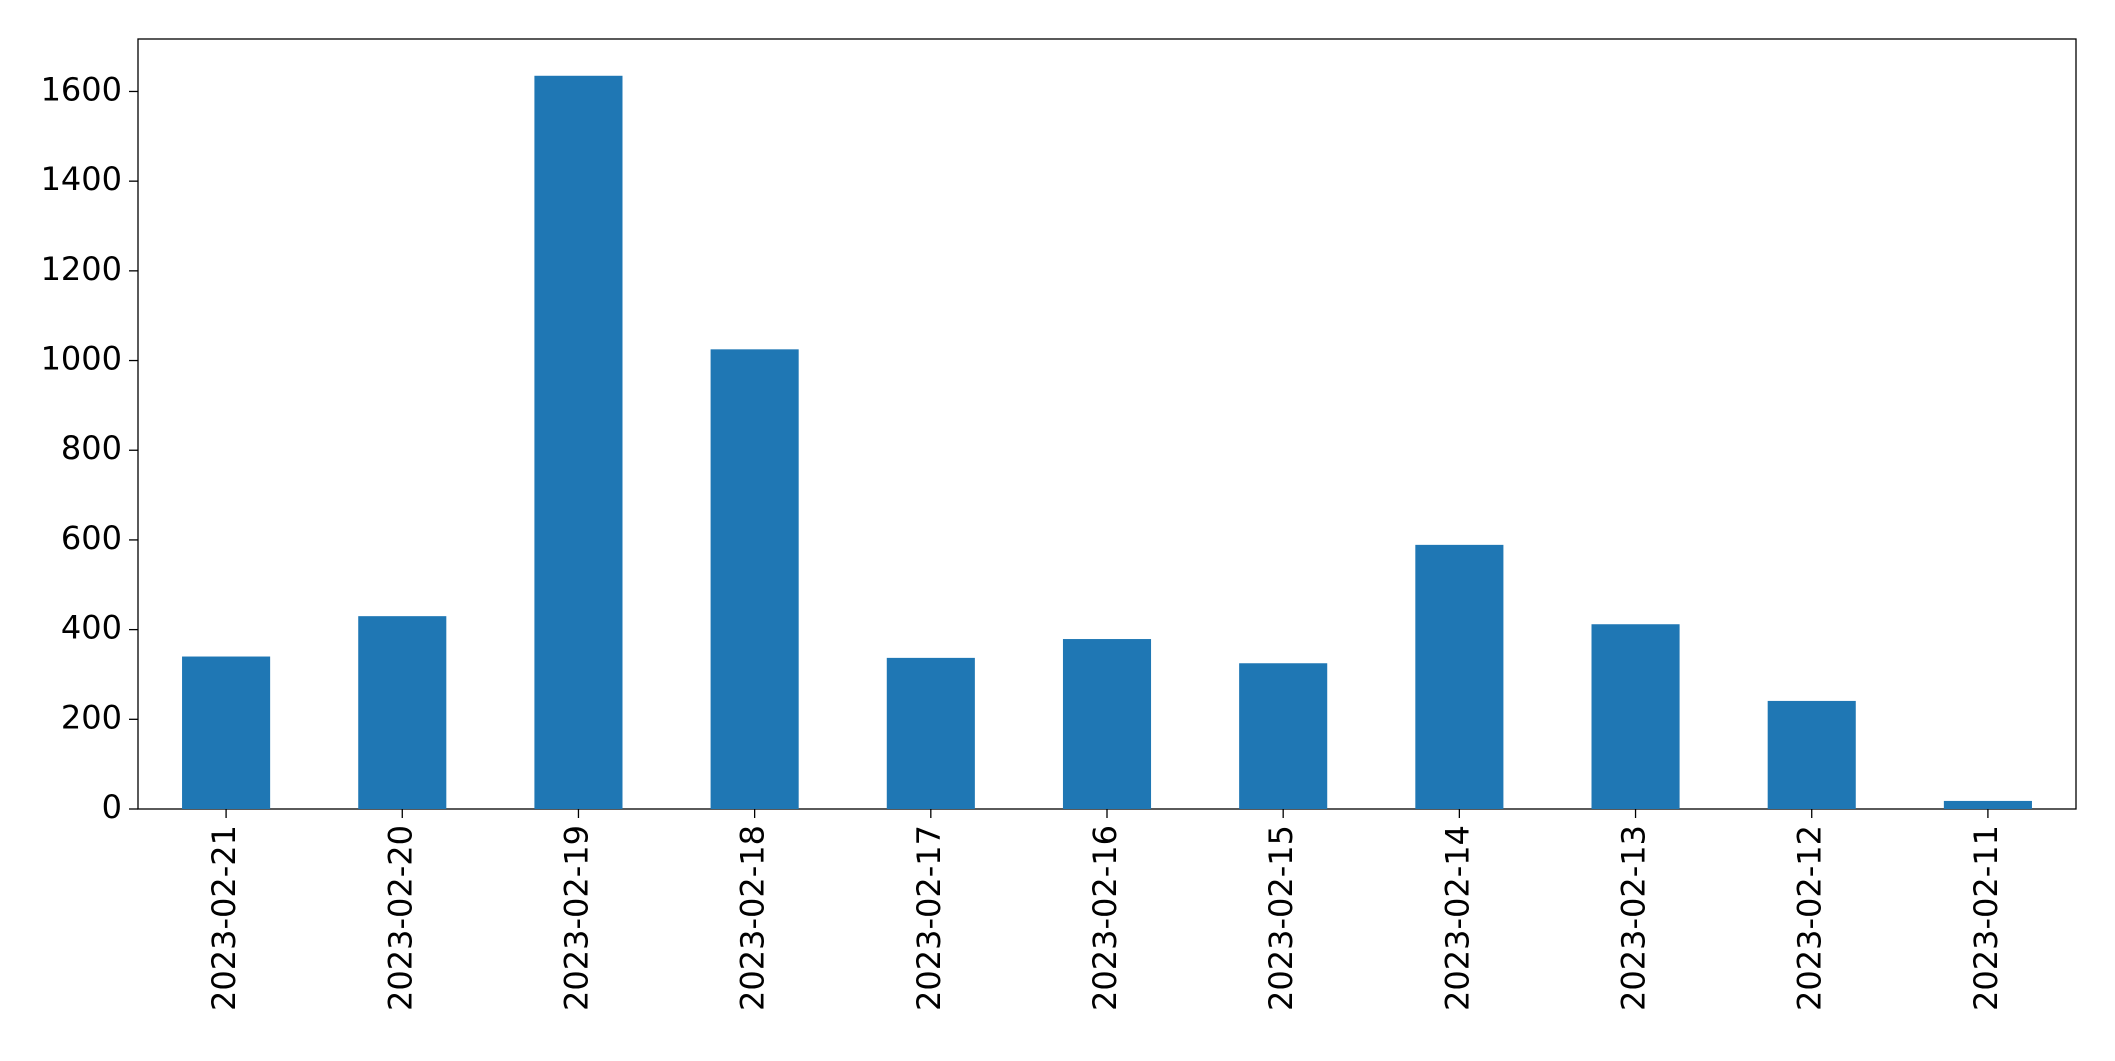 The image size is (2115, 1061). I want to click on x-tick-label: 2023-02-12, so click(1810, 918).